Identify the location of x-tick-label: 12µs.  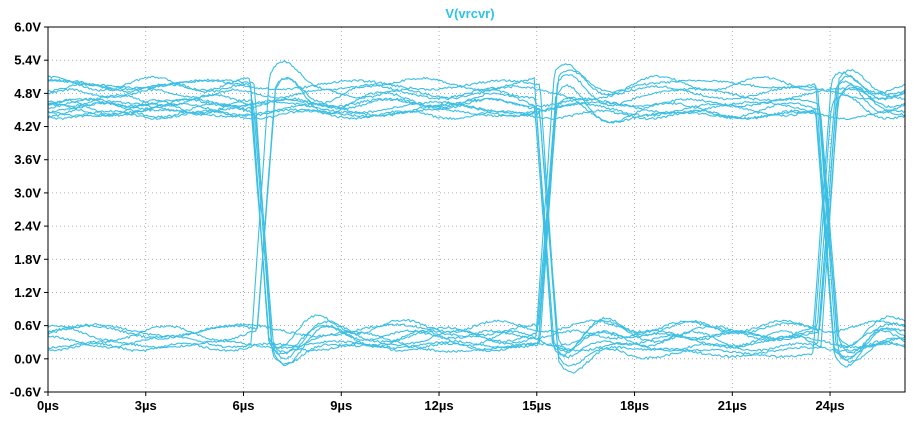
(438, 405).